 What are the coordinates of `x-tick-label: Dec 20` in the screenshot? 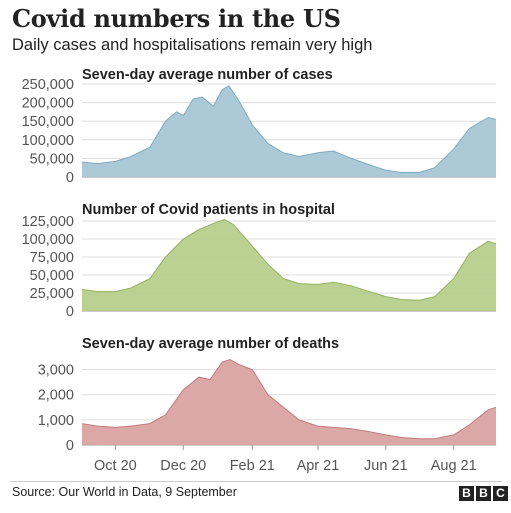 It's located at (183, 466).